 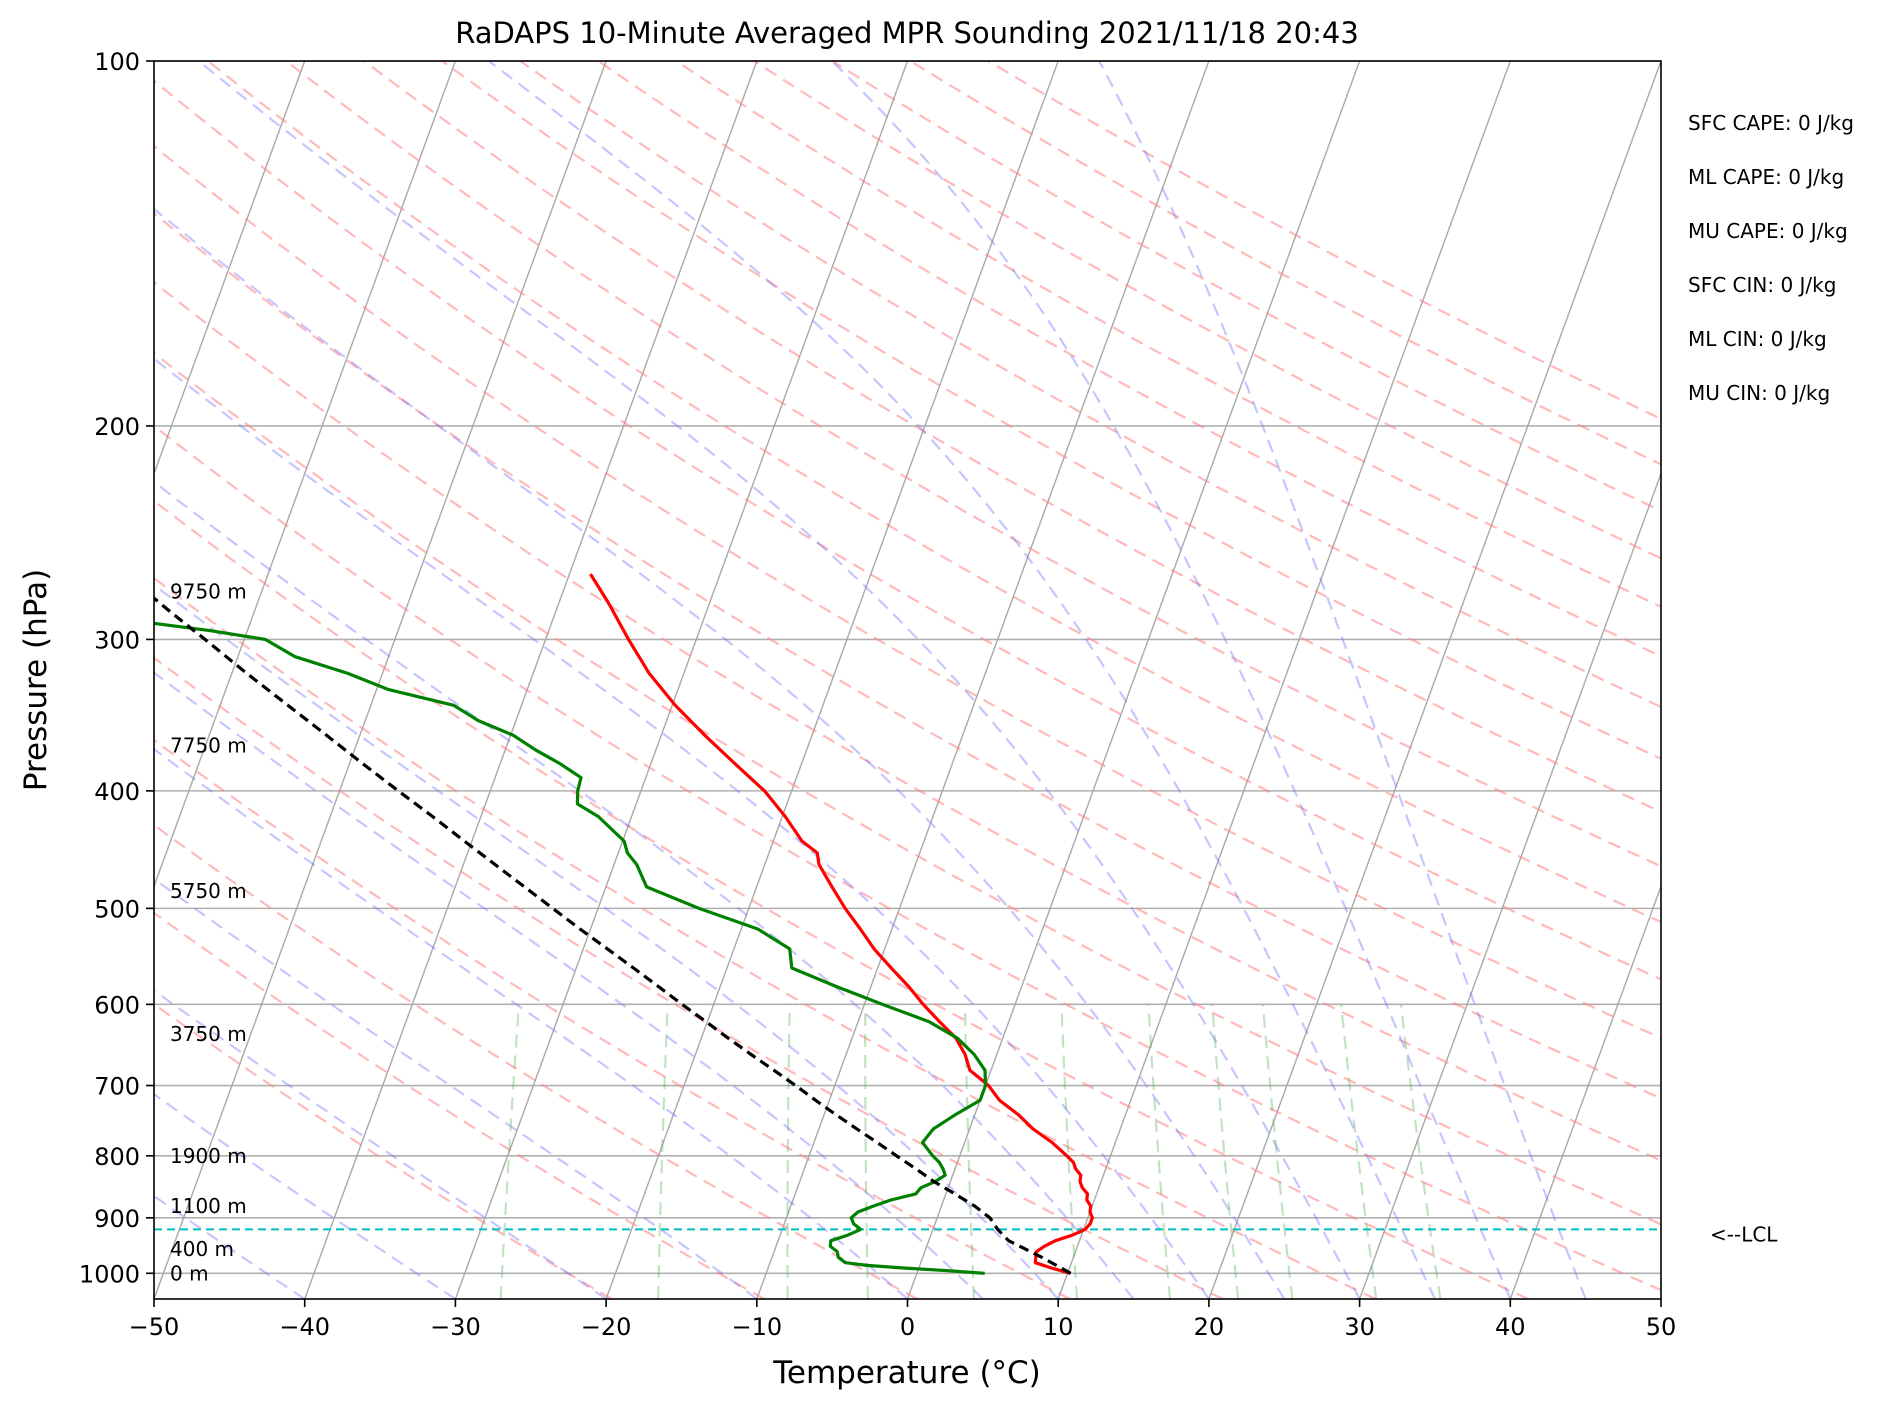 I want to click on y-tick-label: 800, so click(x=117, y=1157).